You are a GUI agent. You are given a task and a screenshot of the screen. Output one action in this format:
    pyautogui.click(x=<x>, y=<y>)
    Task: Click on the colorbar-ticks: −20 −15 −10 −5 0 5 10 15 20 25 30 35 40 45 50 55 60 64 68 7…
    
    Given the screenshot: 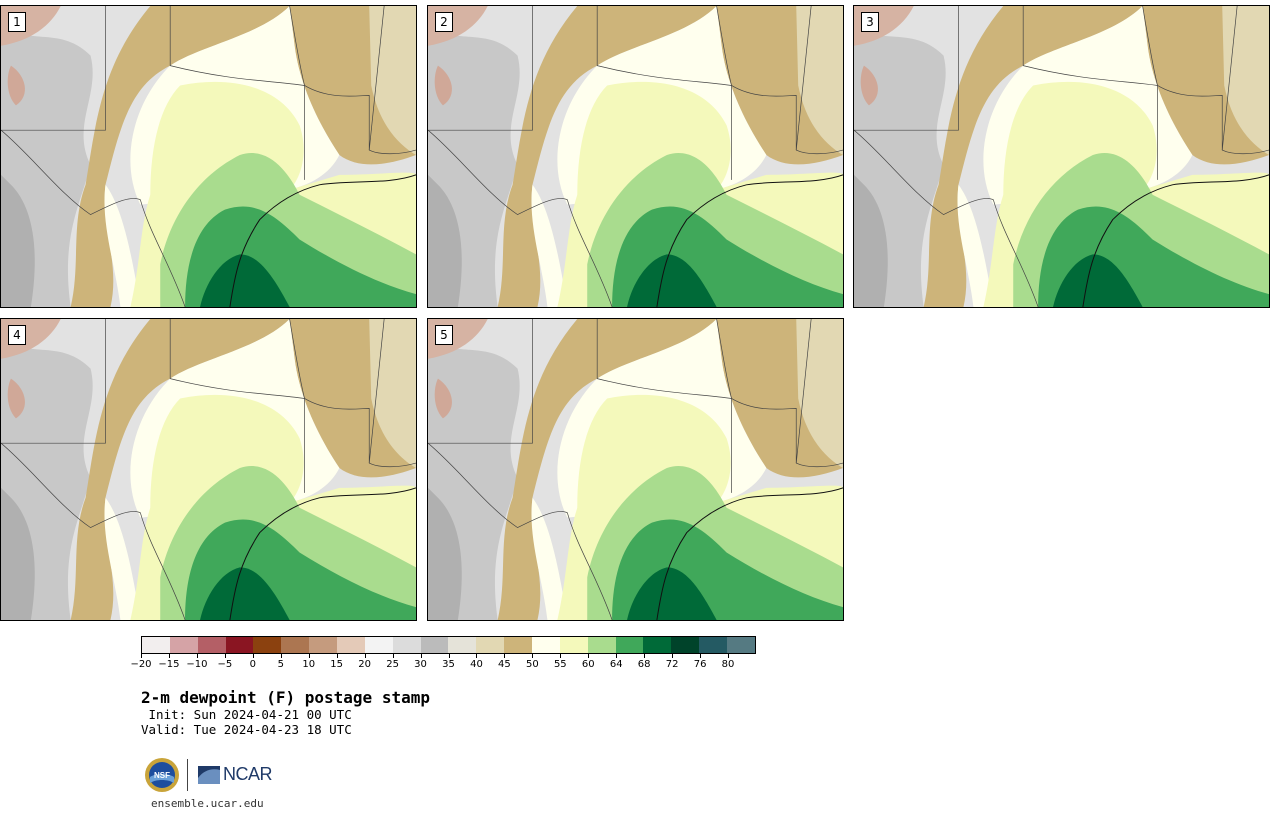 What is the action you would take?
    pyautogui.click(x=443, y=664)
    